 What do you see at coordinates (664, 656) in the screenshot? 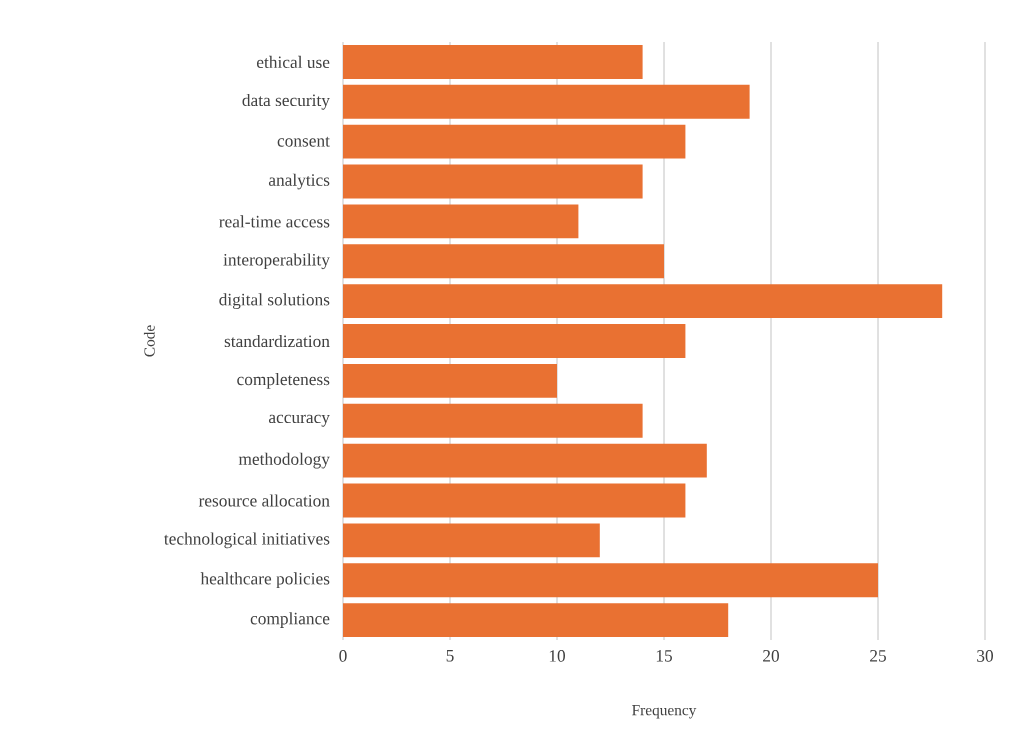
I see `x-tick-label: 15` at bounding box center [664, 656].